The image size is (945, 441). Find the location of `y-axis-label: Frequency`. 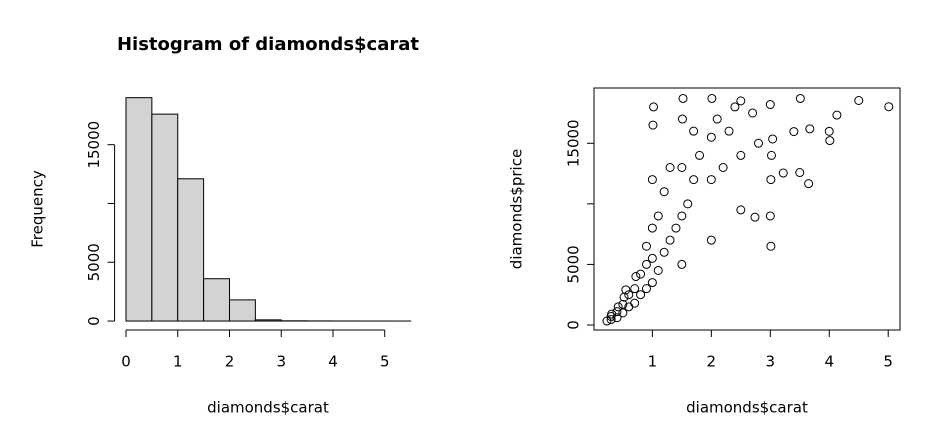

y-axis-label: Frequency is located at coordinates (38, 209).